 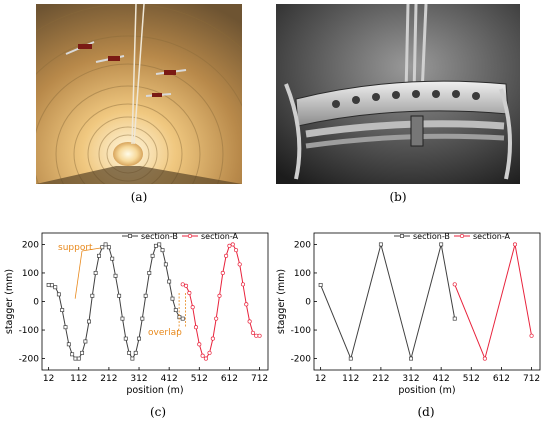 I want to click on annotation-overlap: overlap, so click(x=165, y=333).